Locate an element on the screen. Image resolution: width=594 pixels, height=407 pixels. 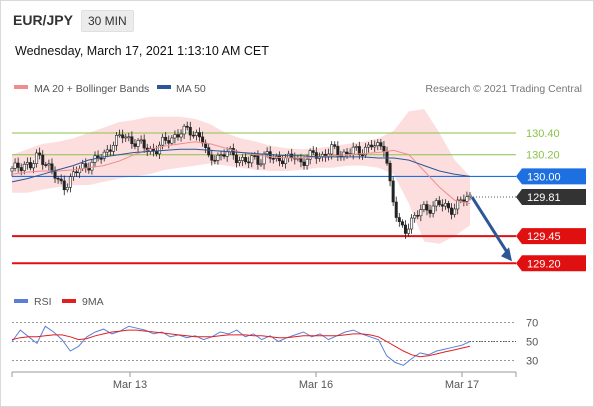
last-price-tag-text: 129.81 is located at coordinates (544, 198).